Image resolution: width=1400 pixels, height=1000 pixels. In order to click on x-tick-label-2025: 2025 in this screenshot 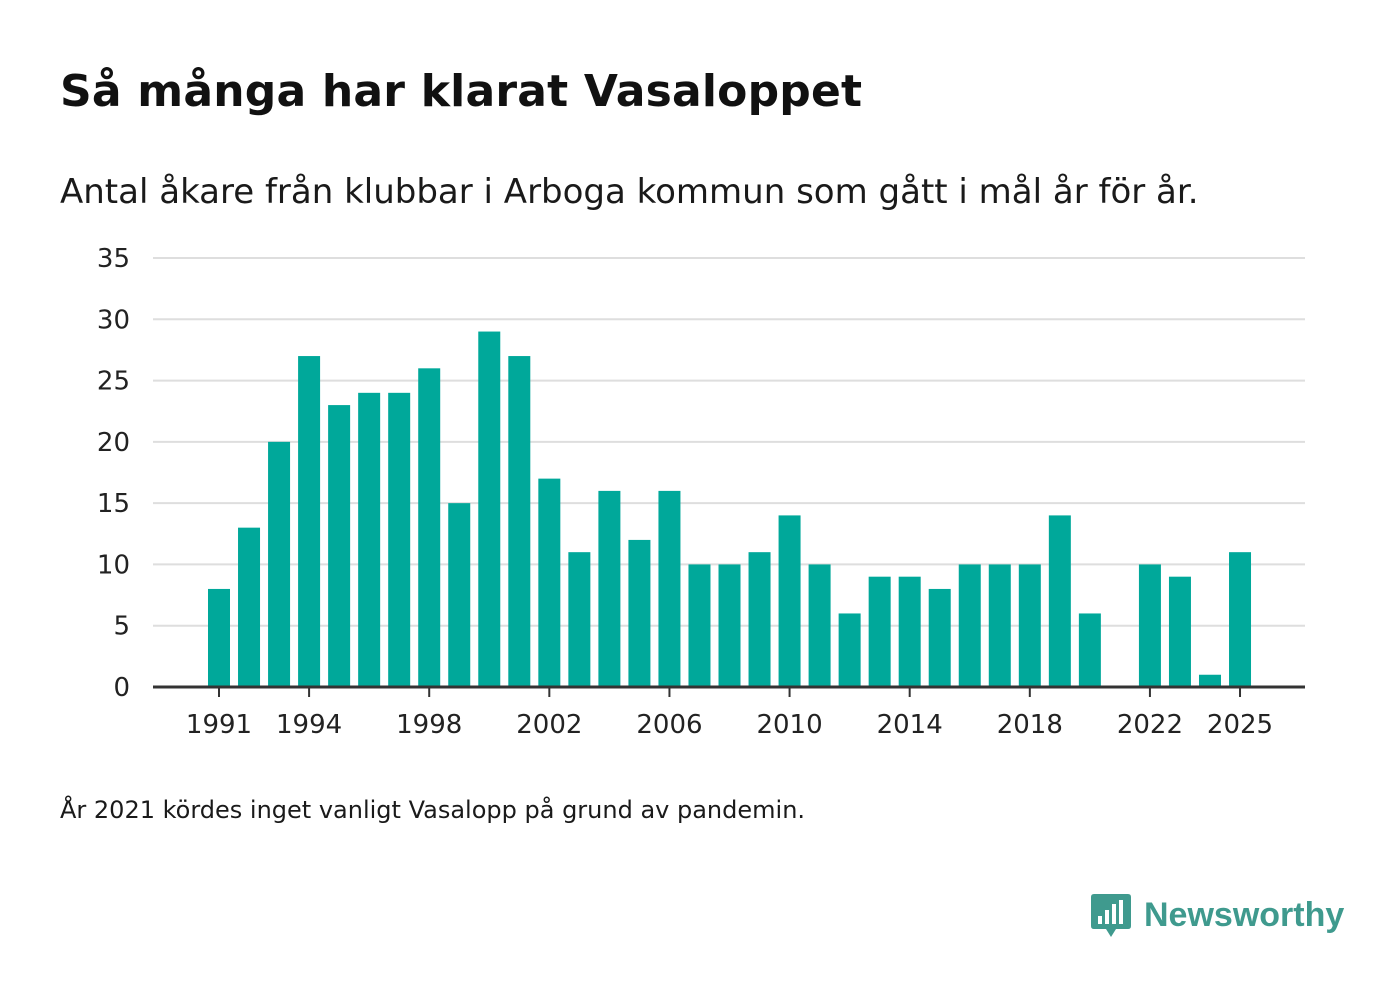, I will do `click(1240, 725)`.